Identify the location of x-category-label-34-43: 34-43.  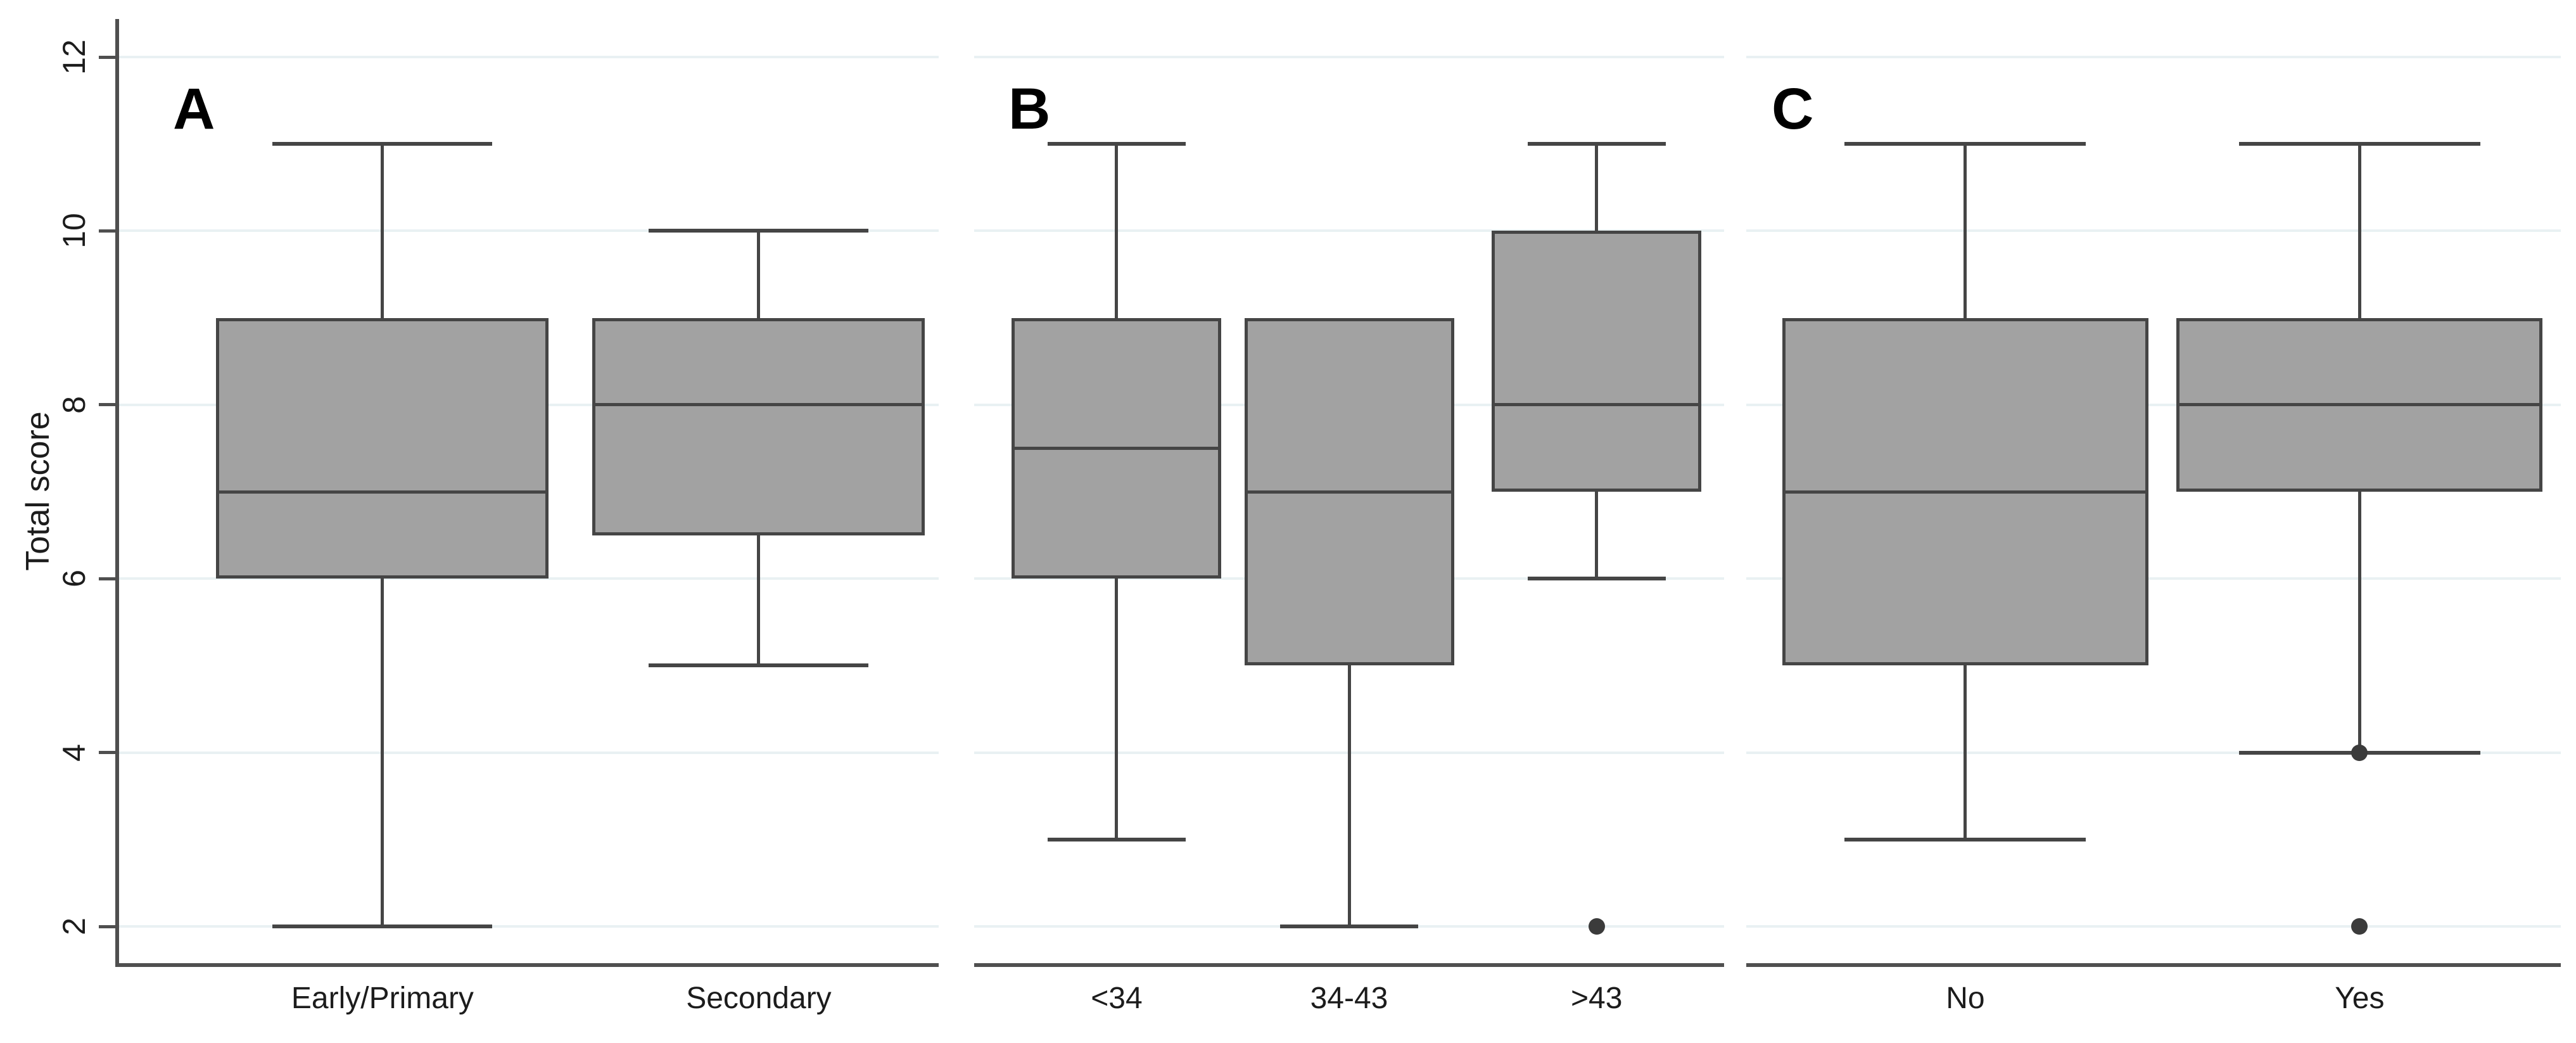
(1349, 999).